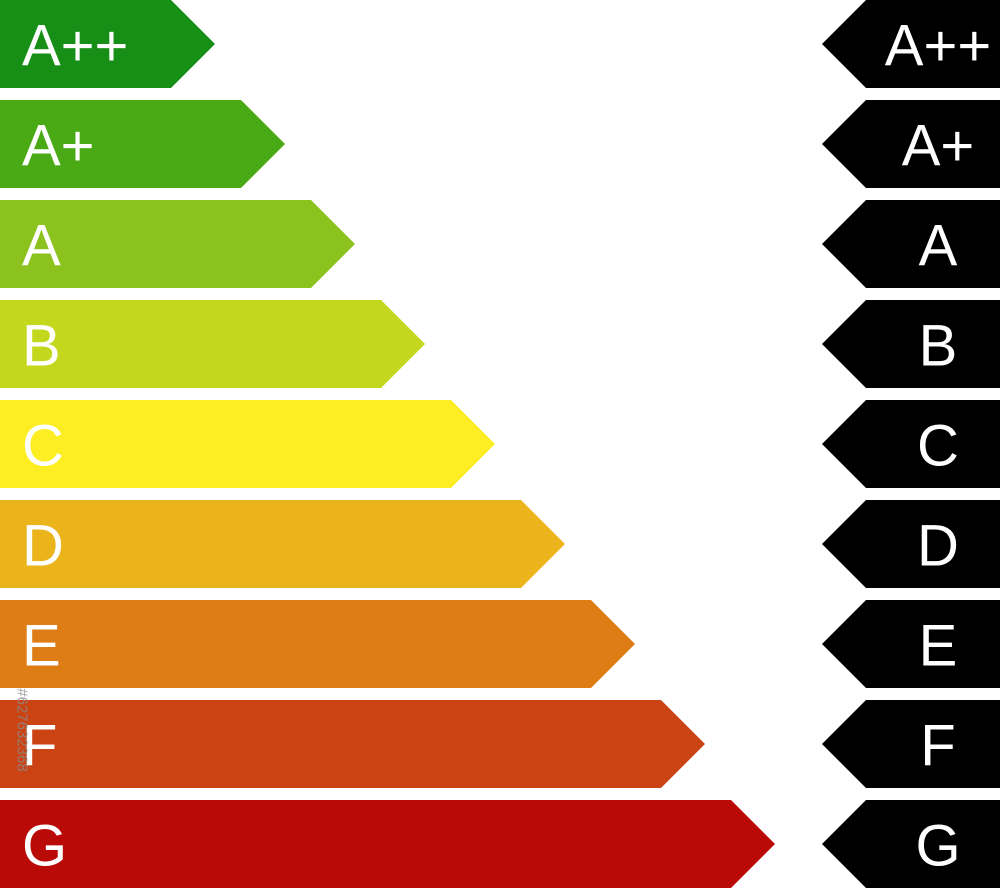 The width and height of the screenshot is (1000, 888). Describe the element at coordinates (938, 346) in the screenshot. I see `indicator-label: B` at that location.